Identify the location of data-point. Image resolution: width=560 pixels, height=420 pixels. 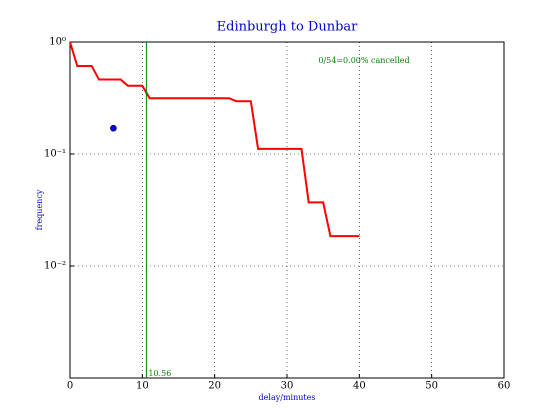
(113, 128).